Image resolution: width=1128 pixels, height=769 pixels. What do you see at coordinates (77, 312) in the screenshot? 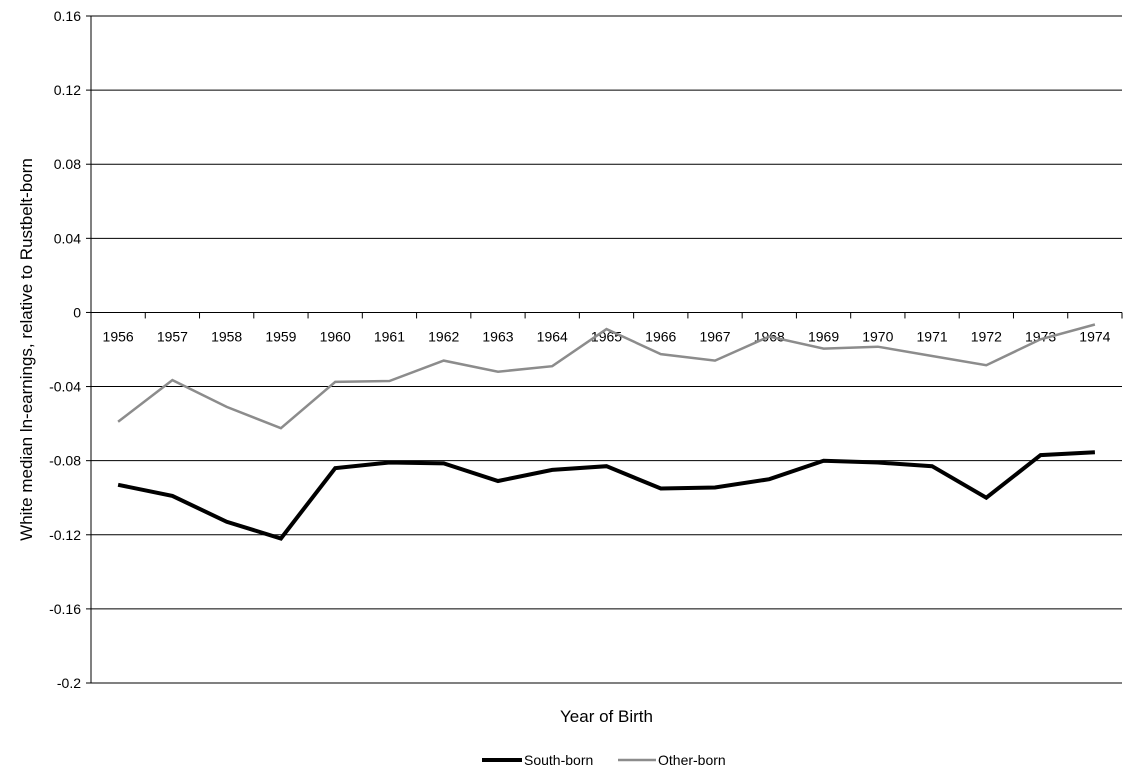
I see `y-tick-label: 0` at bounding box center [77, 312].